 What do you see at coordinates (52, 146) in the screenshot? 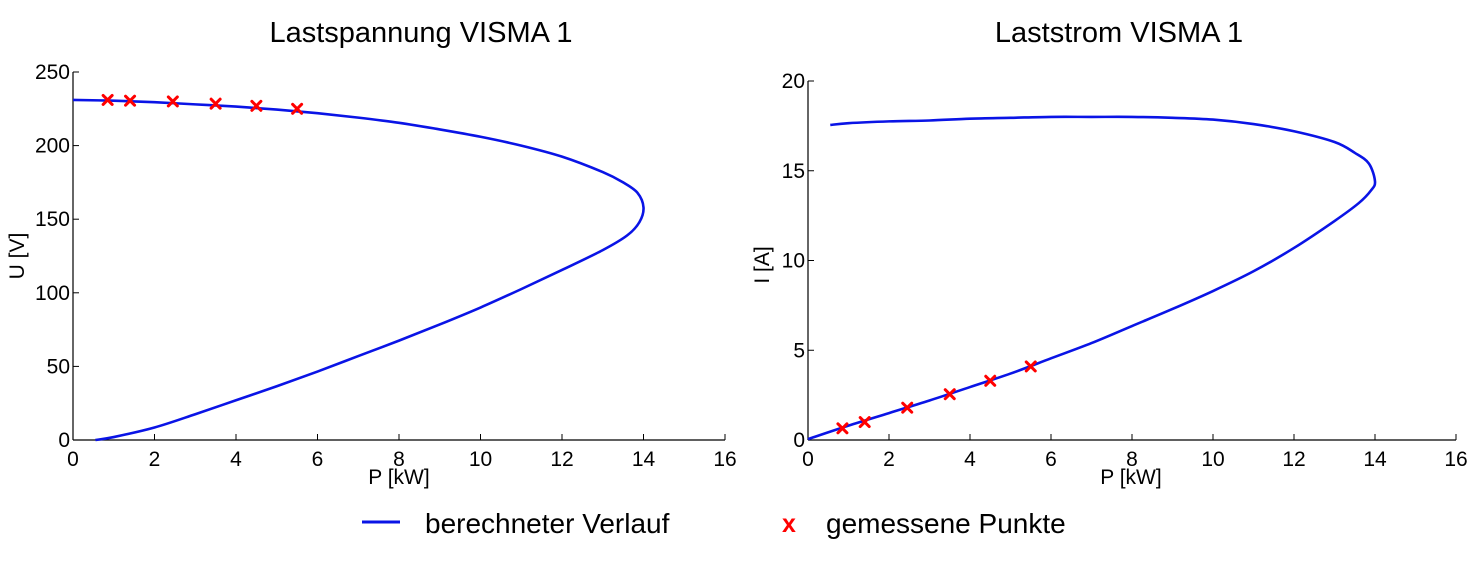
I see `y-tick-label: 200` at bounding box center [52, 146].